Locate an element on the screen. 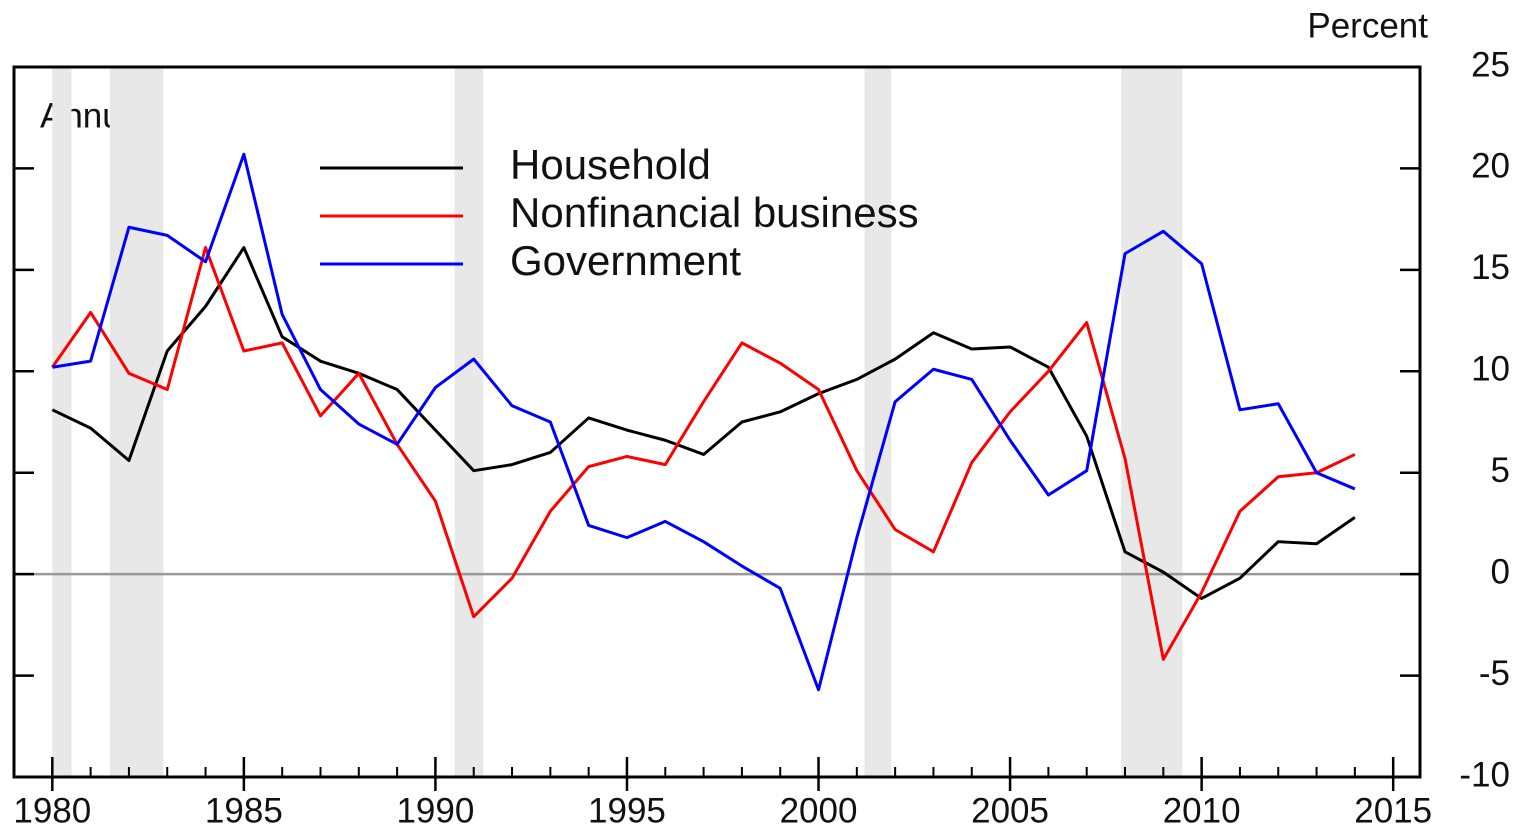  y-axis-label: Percent is located at coordinates (1367, 25).